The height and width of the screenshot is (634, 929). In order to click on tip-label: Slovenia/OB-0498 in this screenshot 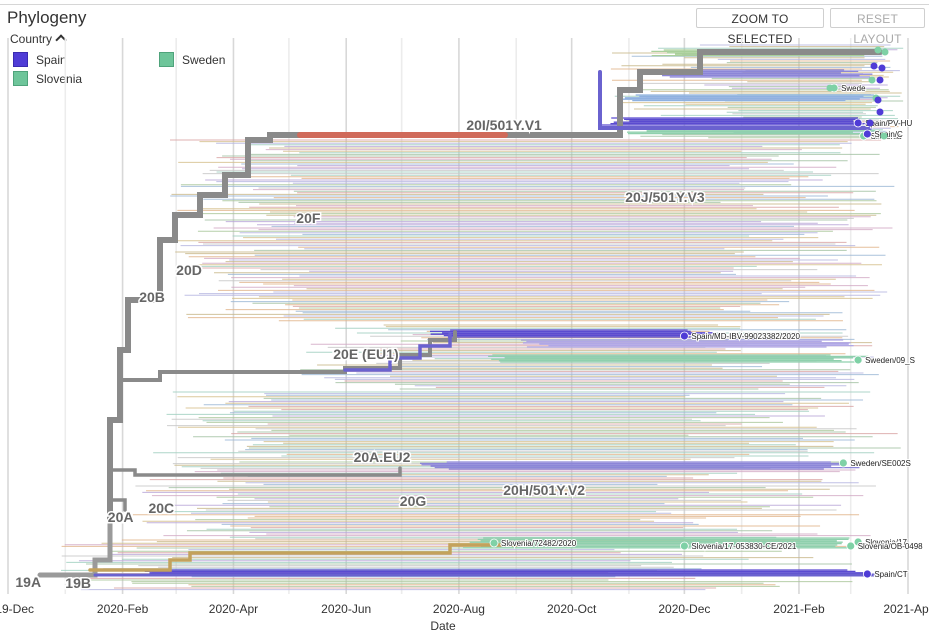, I will do `click(890, 546)`.